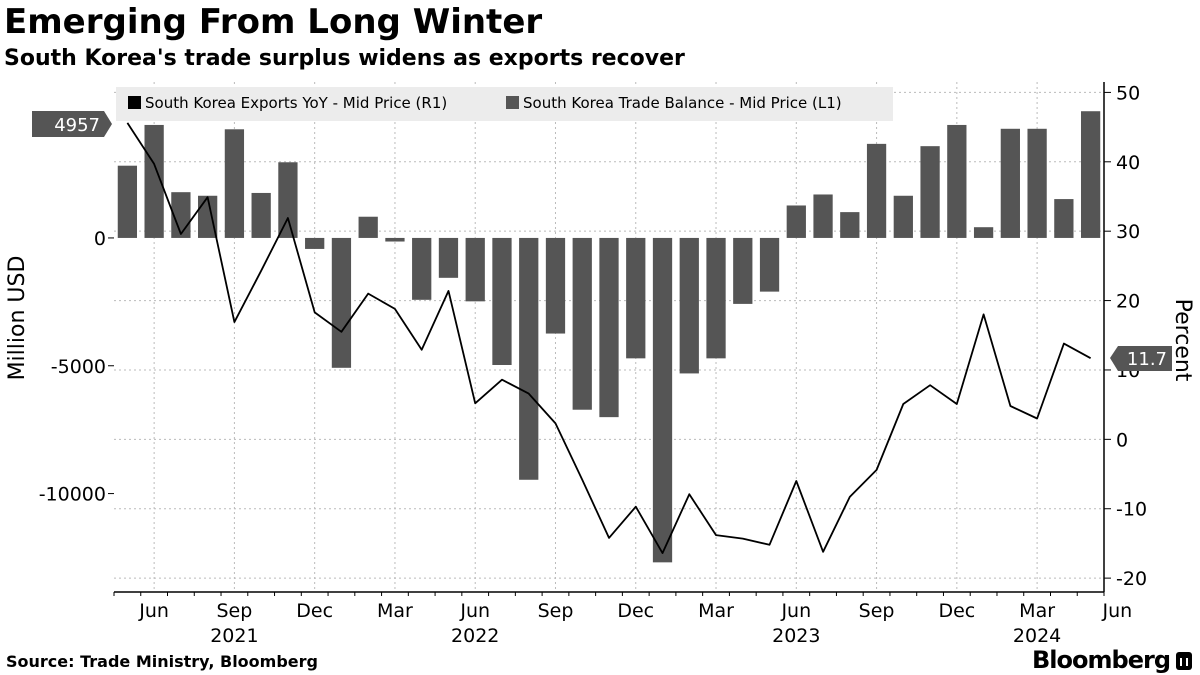  Describe the element at coordinates (1128, 302) in the screenshot. I see `y-right-tick-label-3: 20` at that location.